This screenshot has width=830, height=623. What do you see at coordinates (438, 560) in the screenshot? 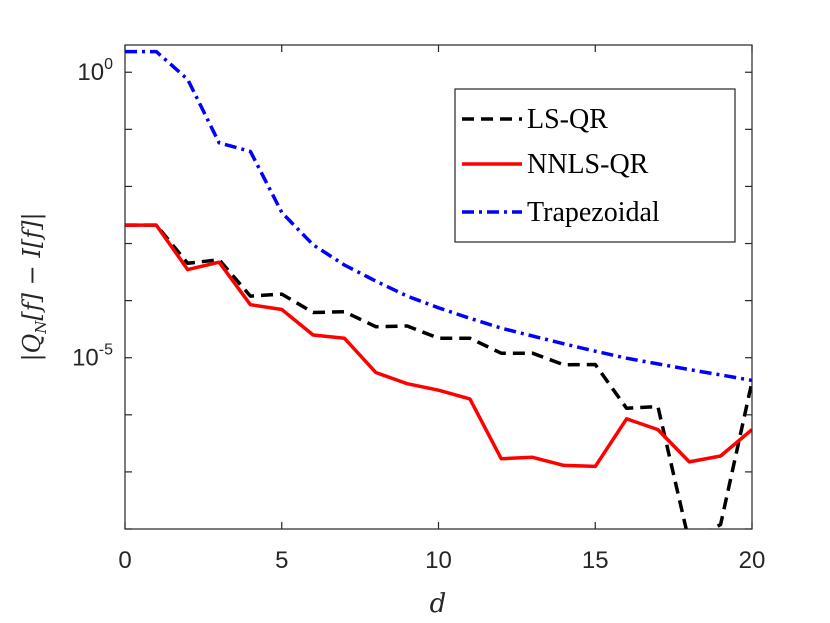
I see `x-tick-label: 10` at bounding box center [438, 560].